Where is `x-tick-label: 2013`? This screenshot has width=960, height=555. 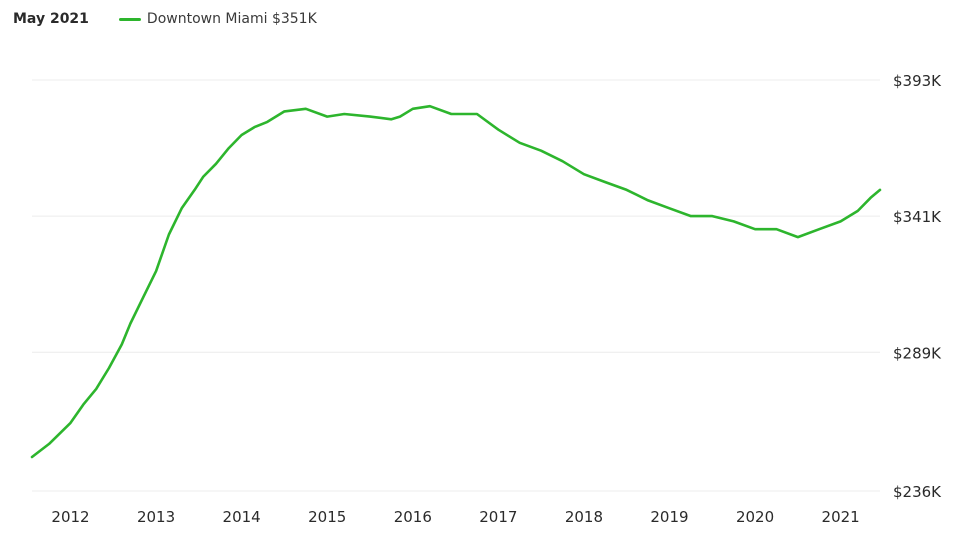
x-tick-label: 2013 is located at coordinates (156, 517).